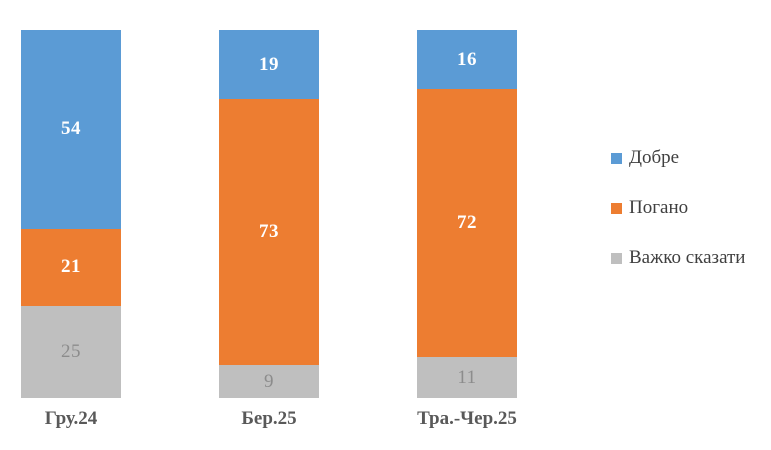  I want to click on bar-segment: 25, so click(71, 351).